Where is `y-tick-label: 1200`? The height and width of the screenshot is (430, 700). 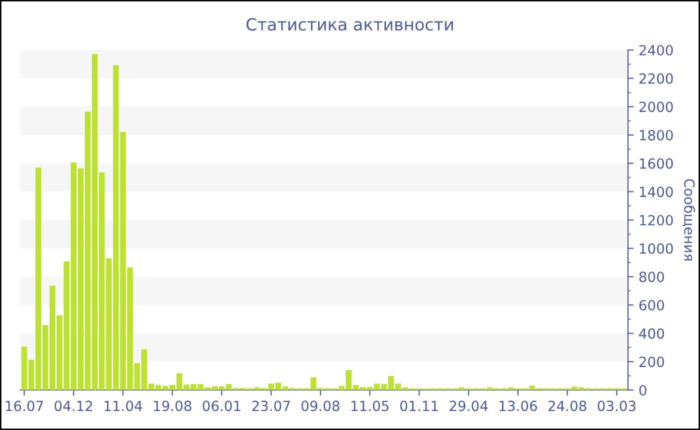
y-tick-label: 1200 is located at coordinates (656, 220).